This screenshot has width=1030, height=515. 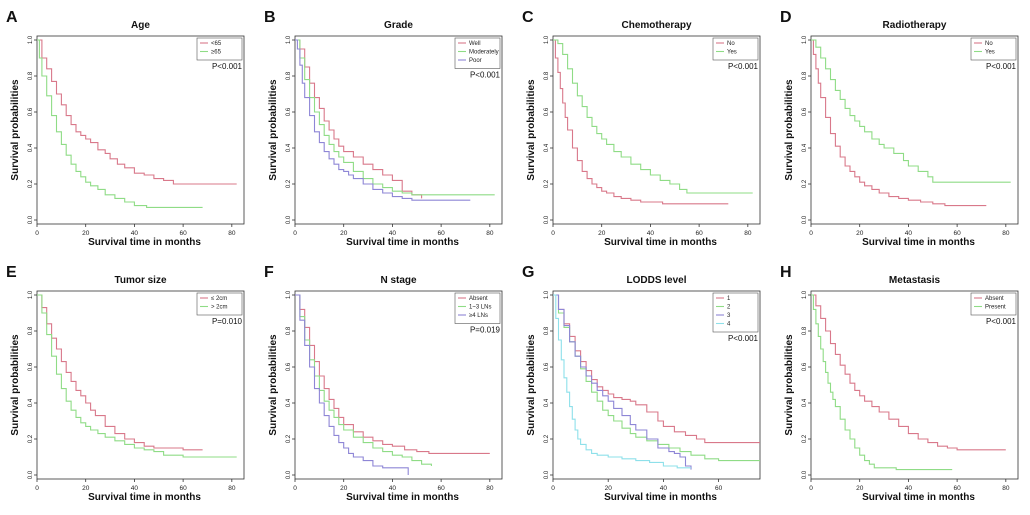 I want to click on legend-label: 3, so click(x=729, y=316).